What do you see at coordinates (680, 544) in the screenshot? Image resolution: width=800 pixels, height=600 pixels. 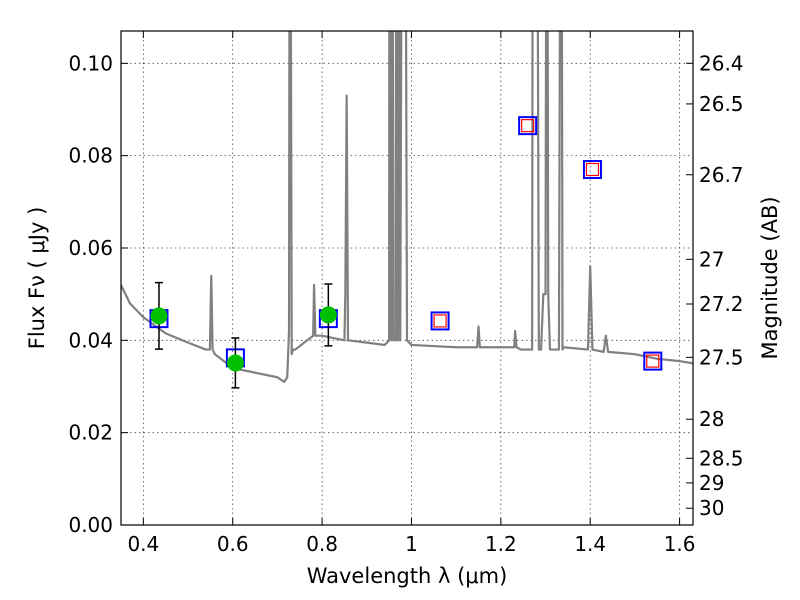 I see `x-tick-label: 1.6` at bounding box center [680, 544].